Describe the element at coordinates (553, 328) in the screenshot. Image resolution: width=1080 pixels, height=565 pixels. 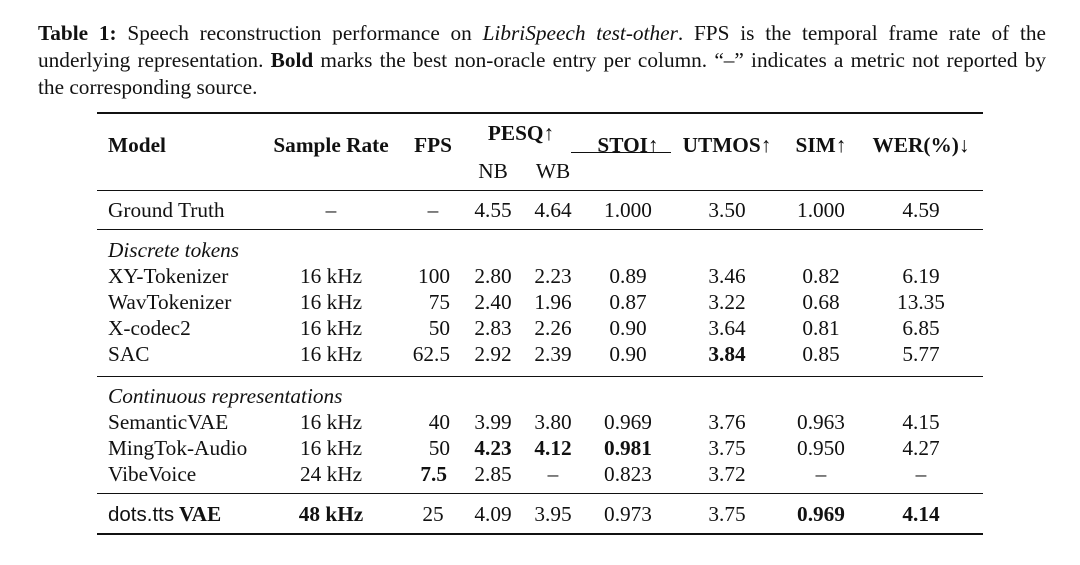
I see `table-cell: 2.26` at that location.